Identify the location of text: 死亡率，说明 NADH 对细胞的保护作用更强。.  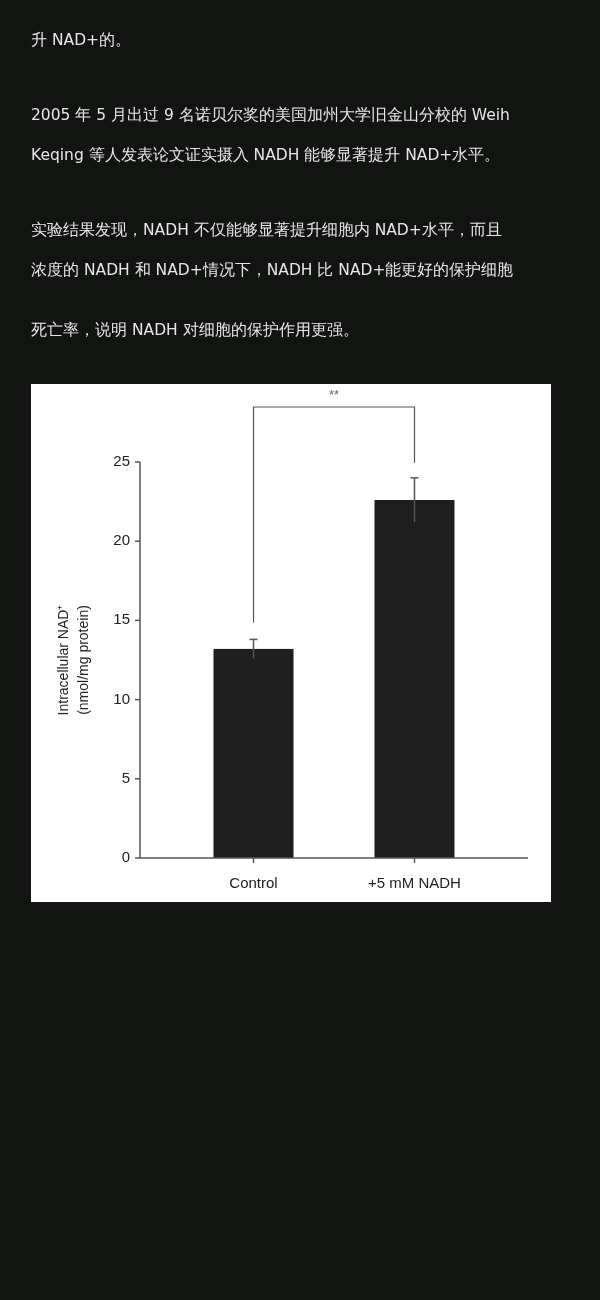
(195, 329).